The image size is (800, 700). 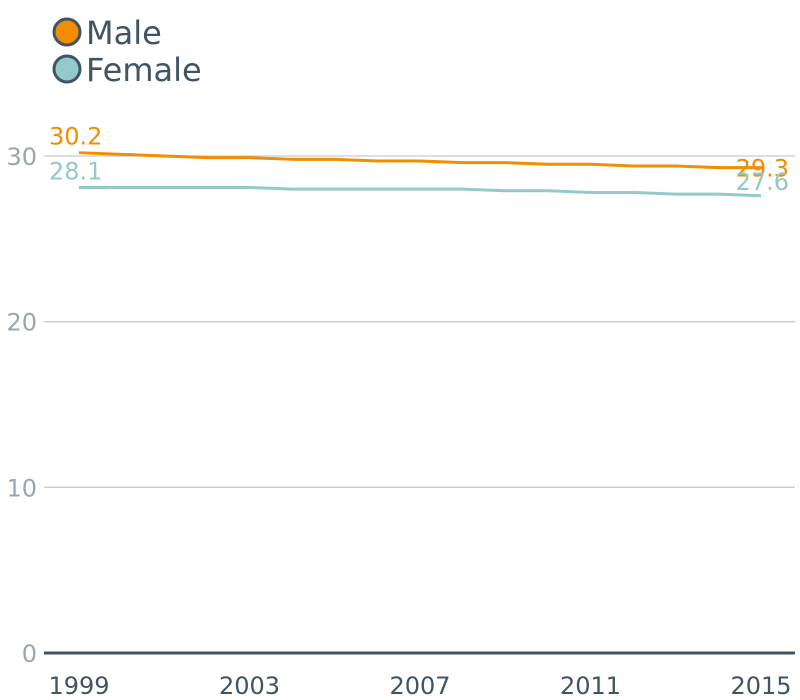 What do you see at coordinates (21, 405) in the screenshot?
I see `y-axis-ticks: 0 10 20 30` at bounding box center [21, 405].